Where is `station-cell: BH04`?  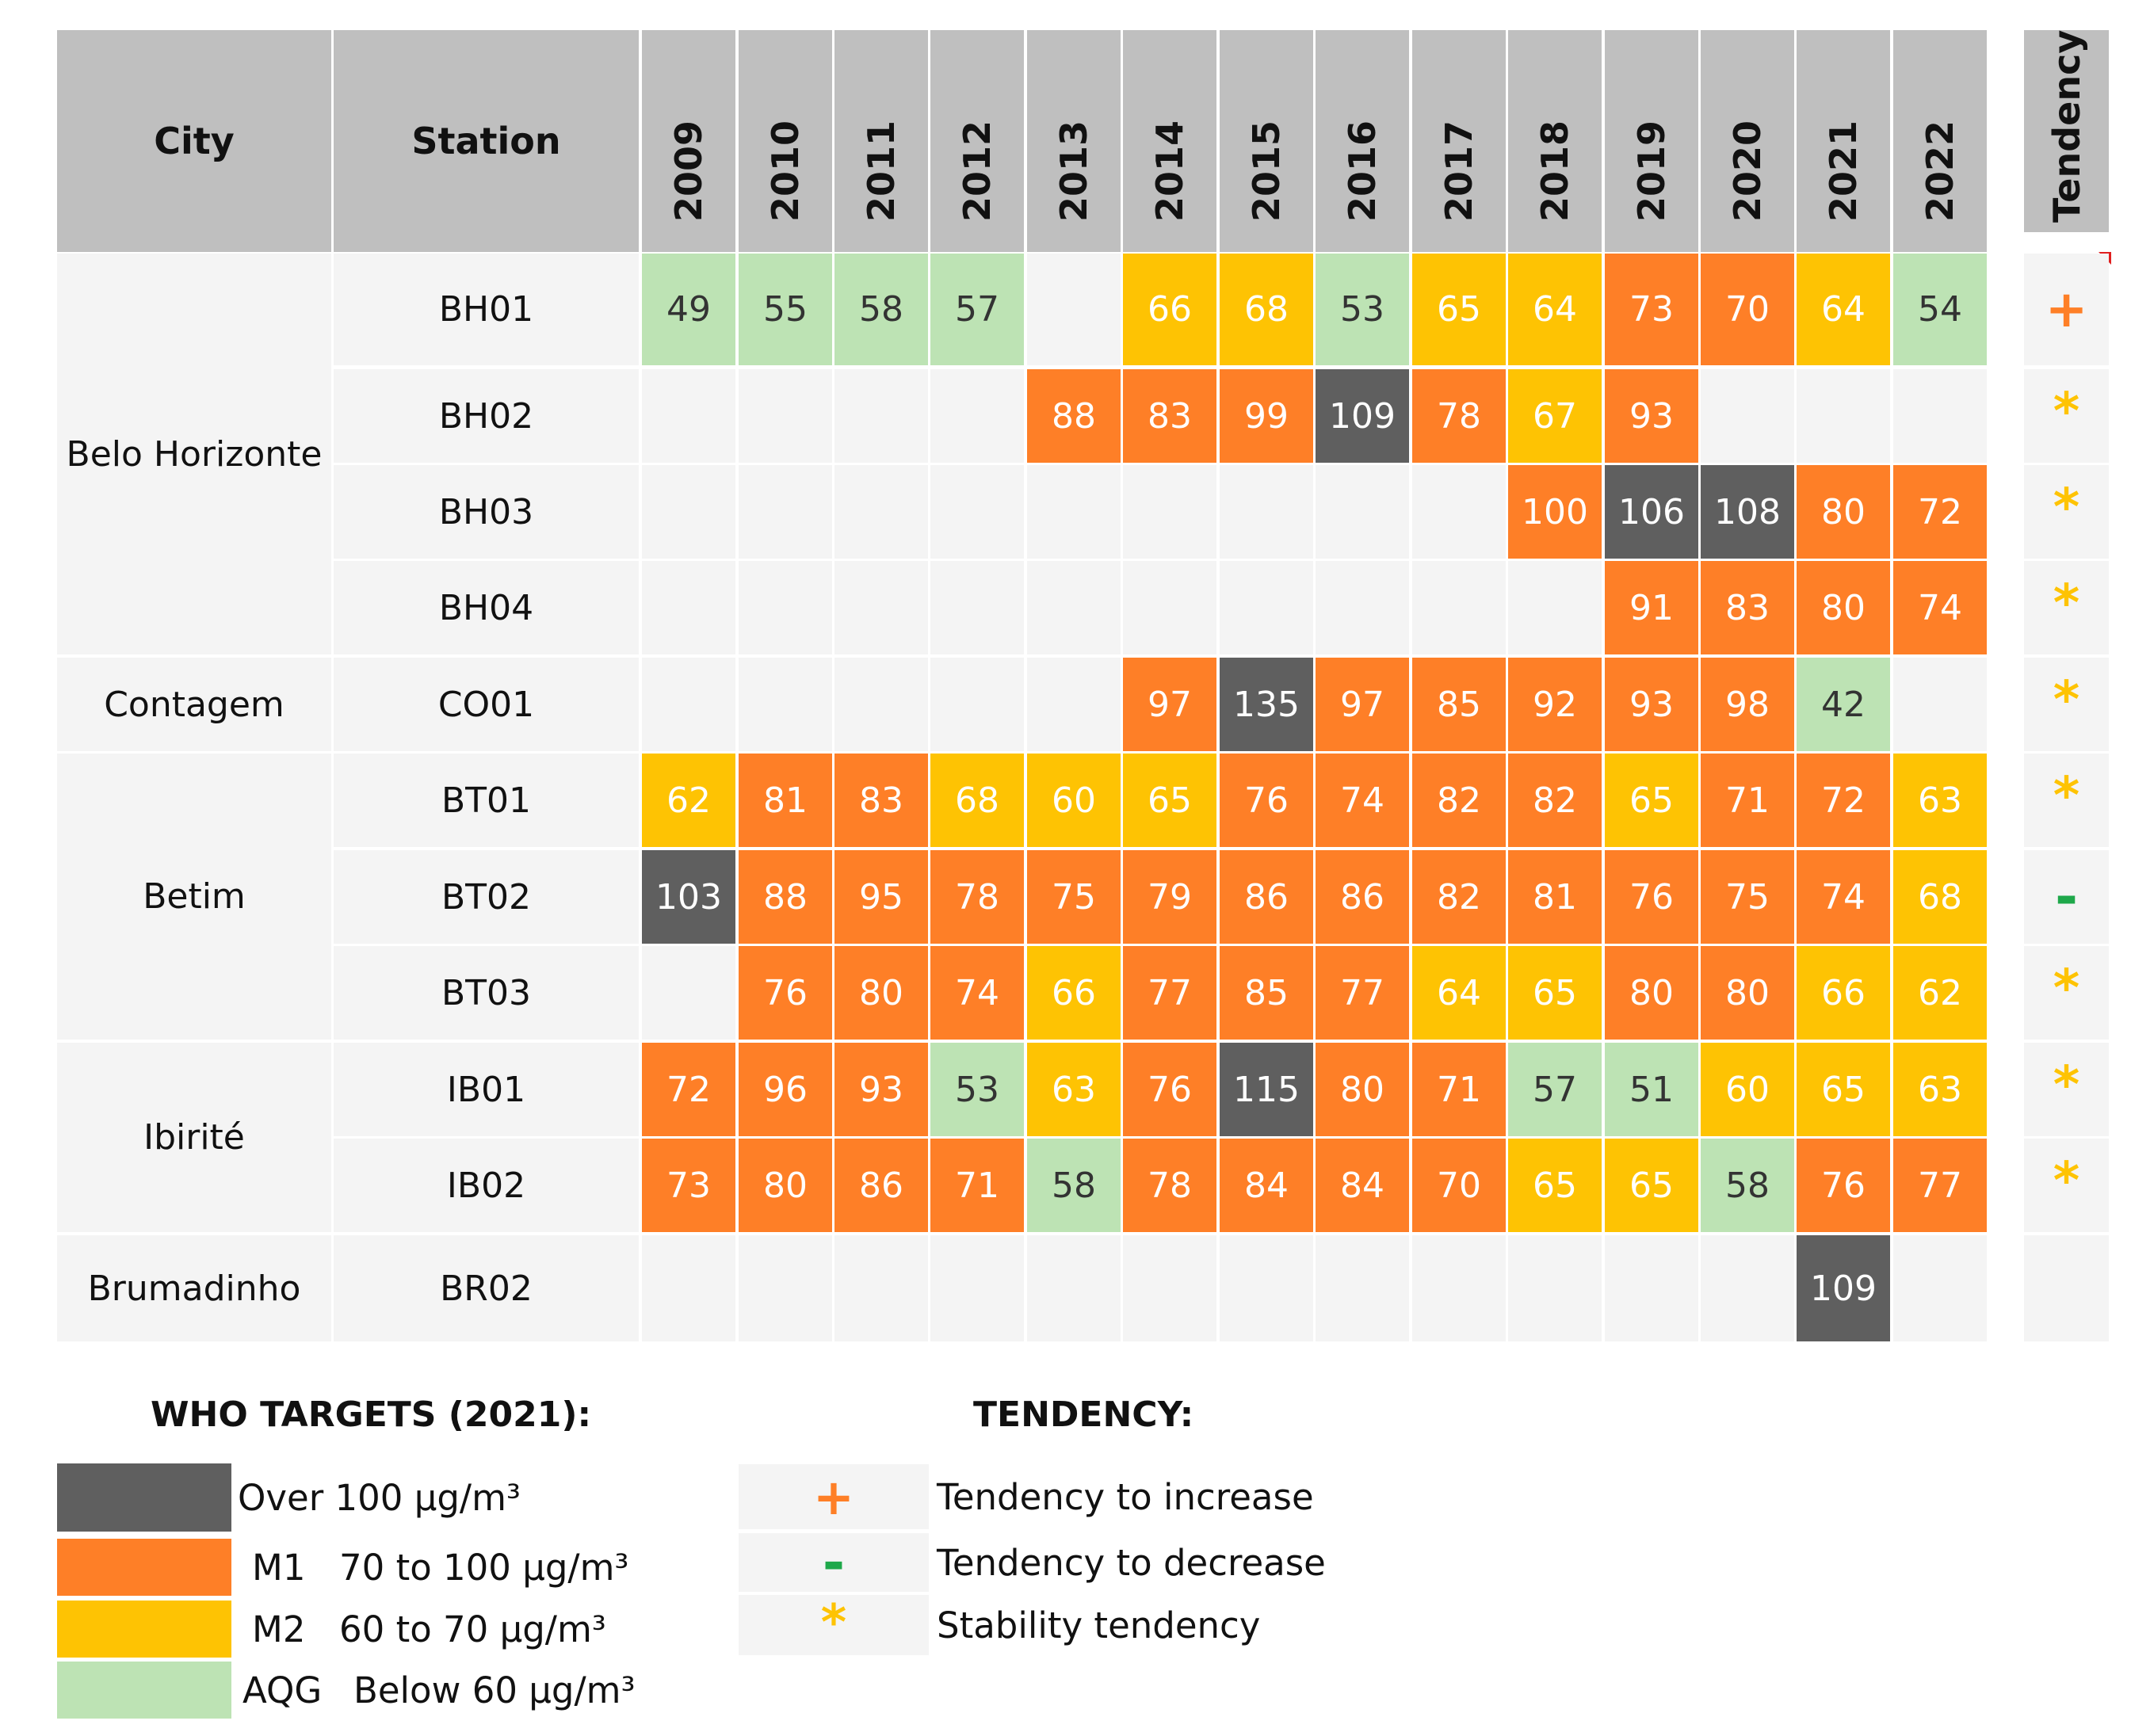
station-cell: BH04 is located at coordinates (487, 607).